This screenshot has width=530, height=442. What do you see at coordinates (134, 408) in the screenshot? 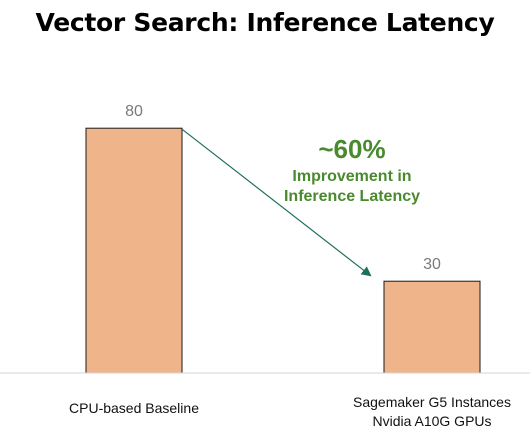
I see `category-label-1-line-1: CPU-based Baseline` at bounding box center [134, 408].